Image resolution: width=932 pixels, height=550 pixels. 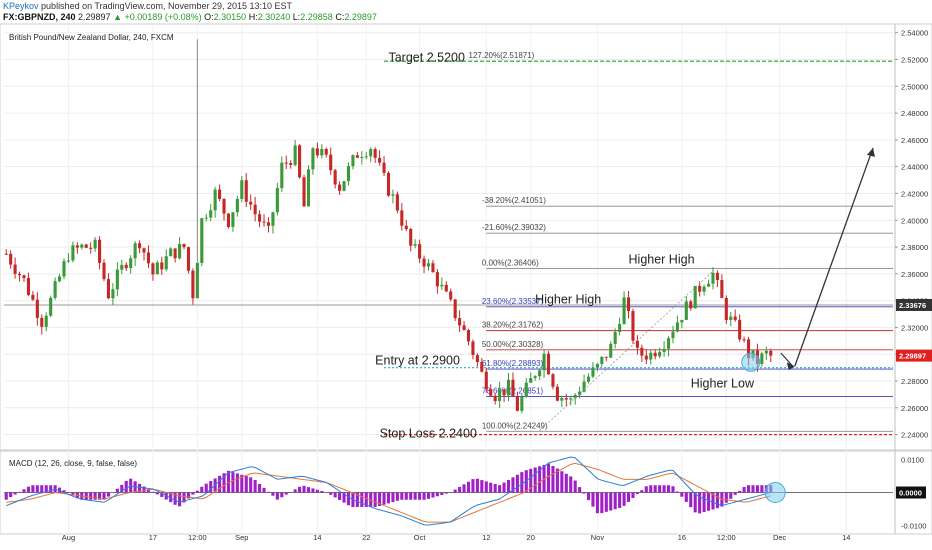 What do you see at coordinates (846, 537) in the screenshot?
I see `x-tick-label: 14` at bounding box center [846, 537].